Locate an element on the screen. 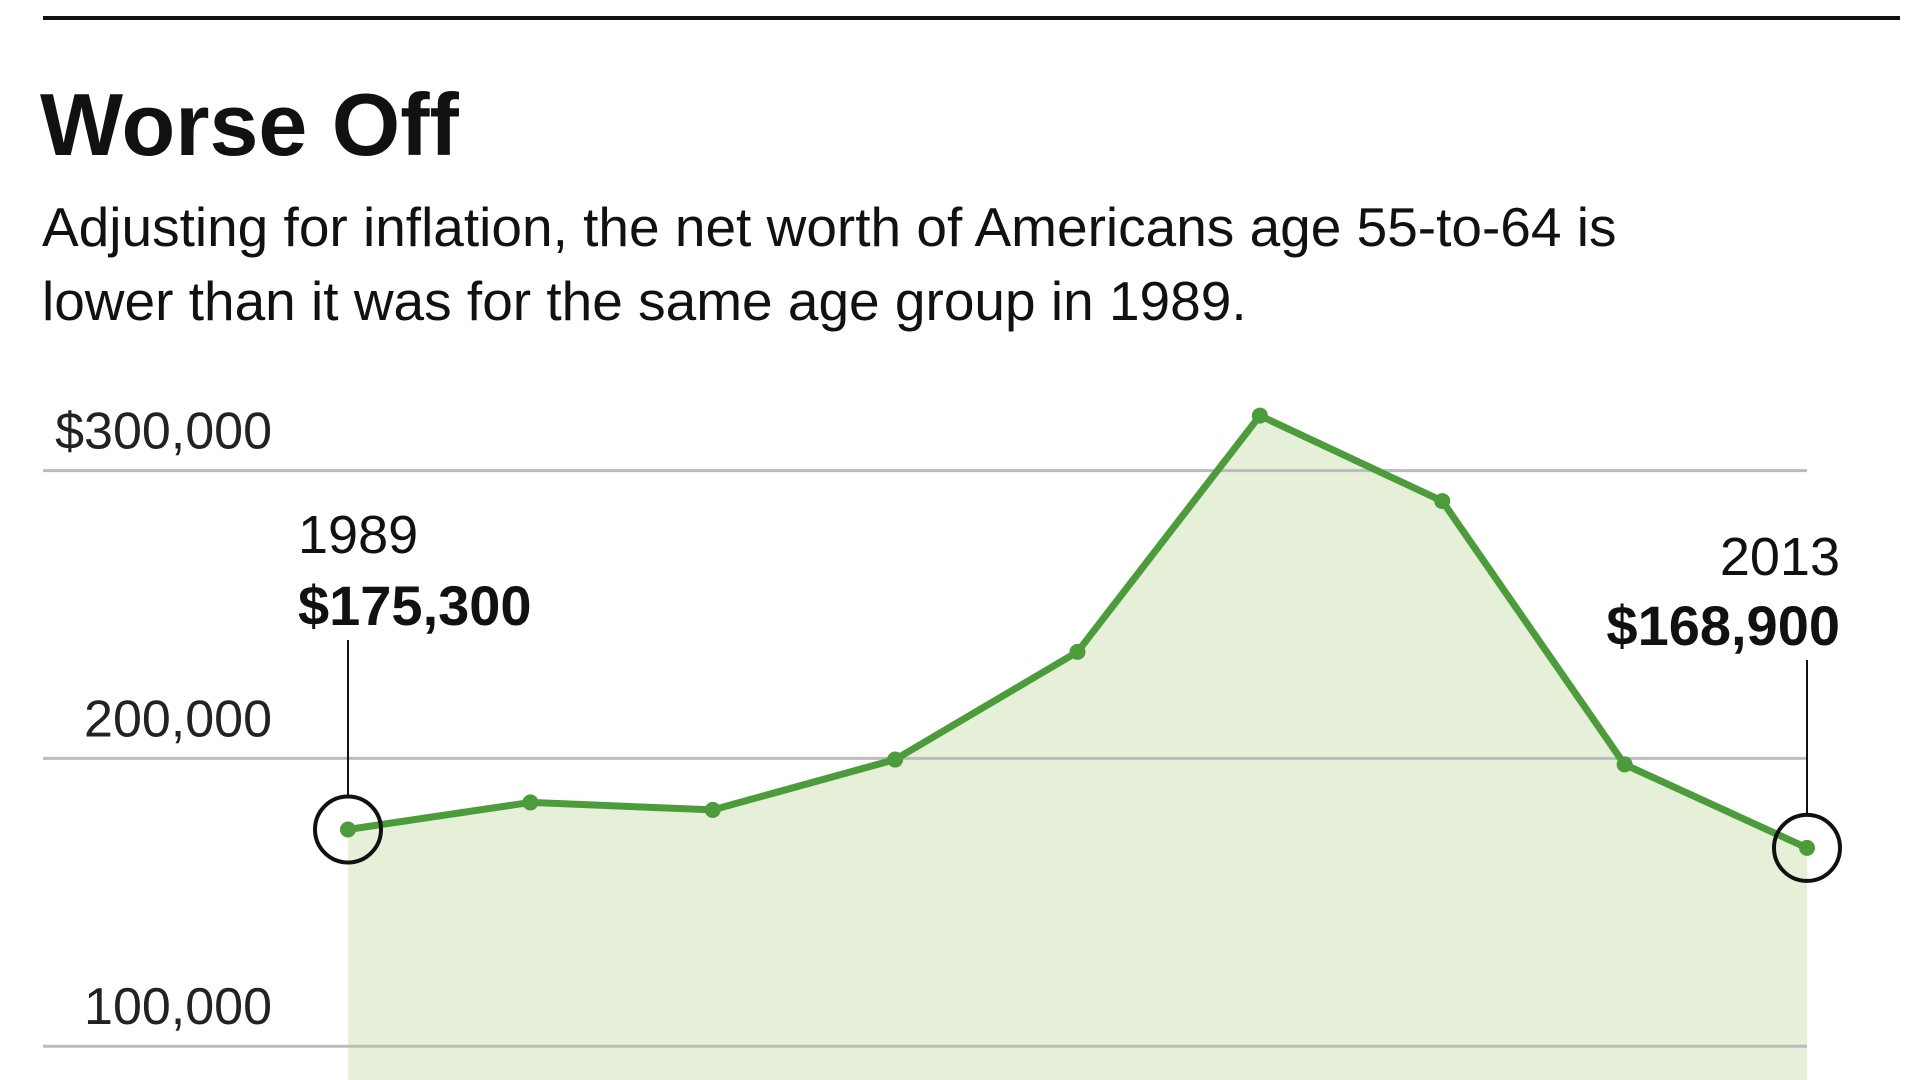 The width and height of the screenshot is (1920, 1080). value-label: $175,300 is located at coordinates (415, 605).